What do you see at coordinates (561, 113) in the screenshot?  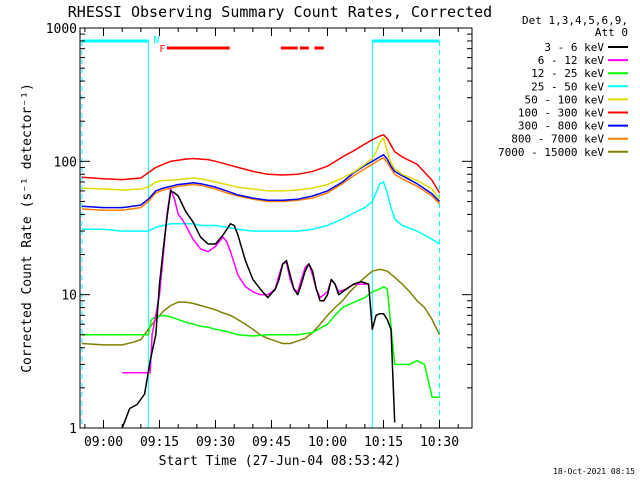 I see `legend-label-5: 100 - 300 keV` at bounding box center [561, 113].